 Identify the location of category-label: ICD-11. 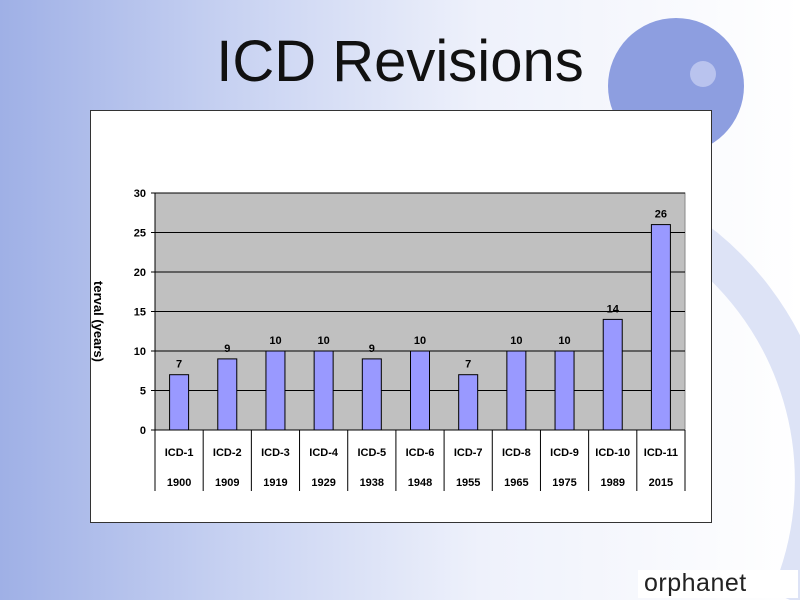
(661, 453).